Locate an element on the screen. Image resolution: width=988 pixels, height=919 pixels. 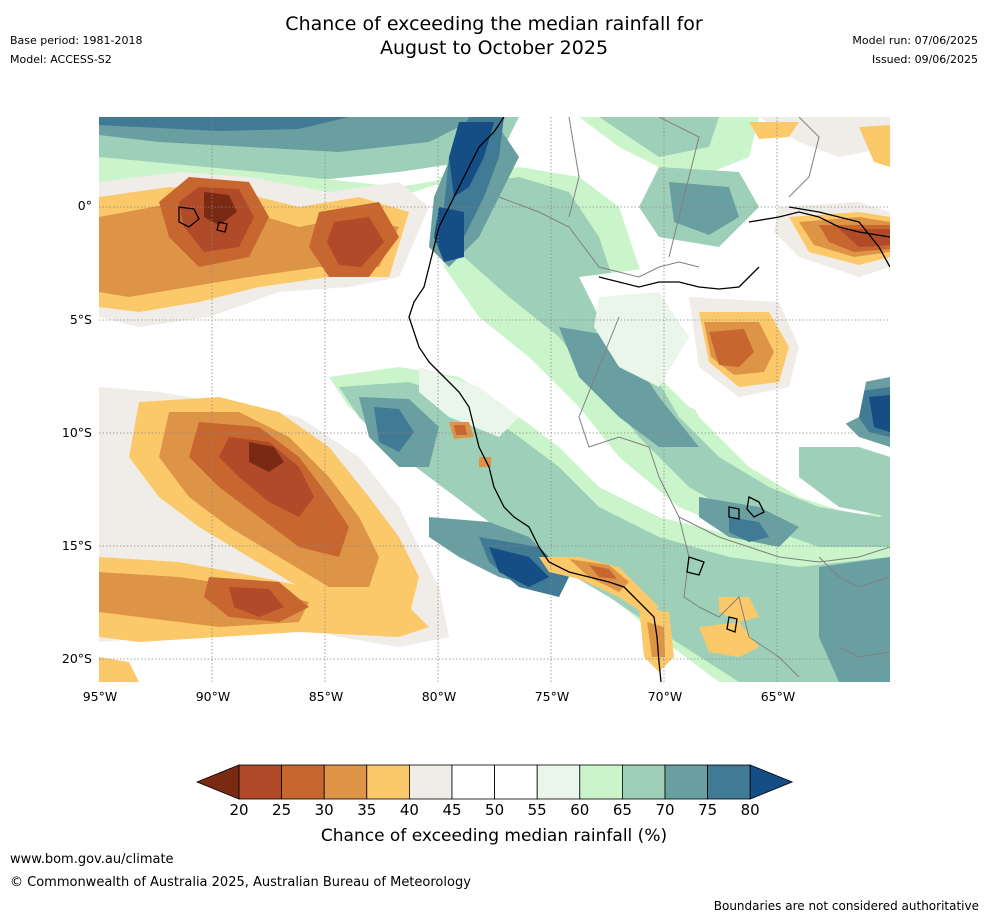
amazon-region is located at coordinates (734, 319).